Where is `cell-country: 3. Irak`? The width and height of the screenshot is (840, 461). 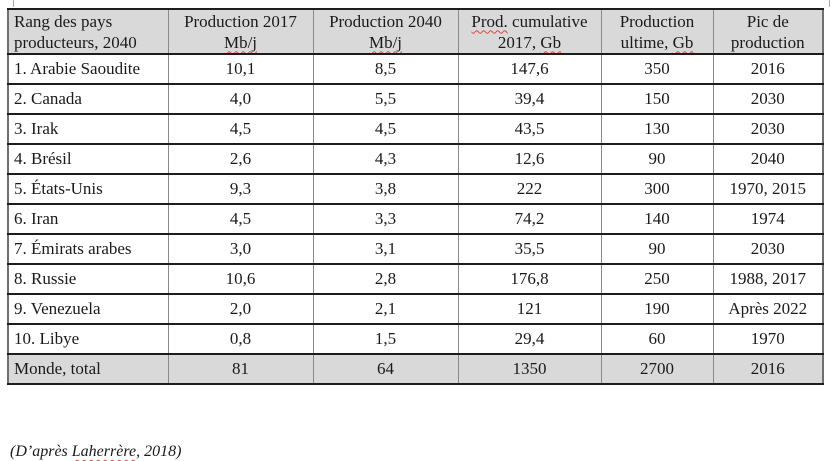 cell-country: 3. Irak is located at coordinates (88, 129).